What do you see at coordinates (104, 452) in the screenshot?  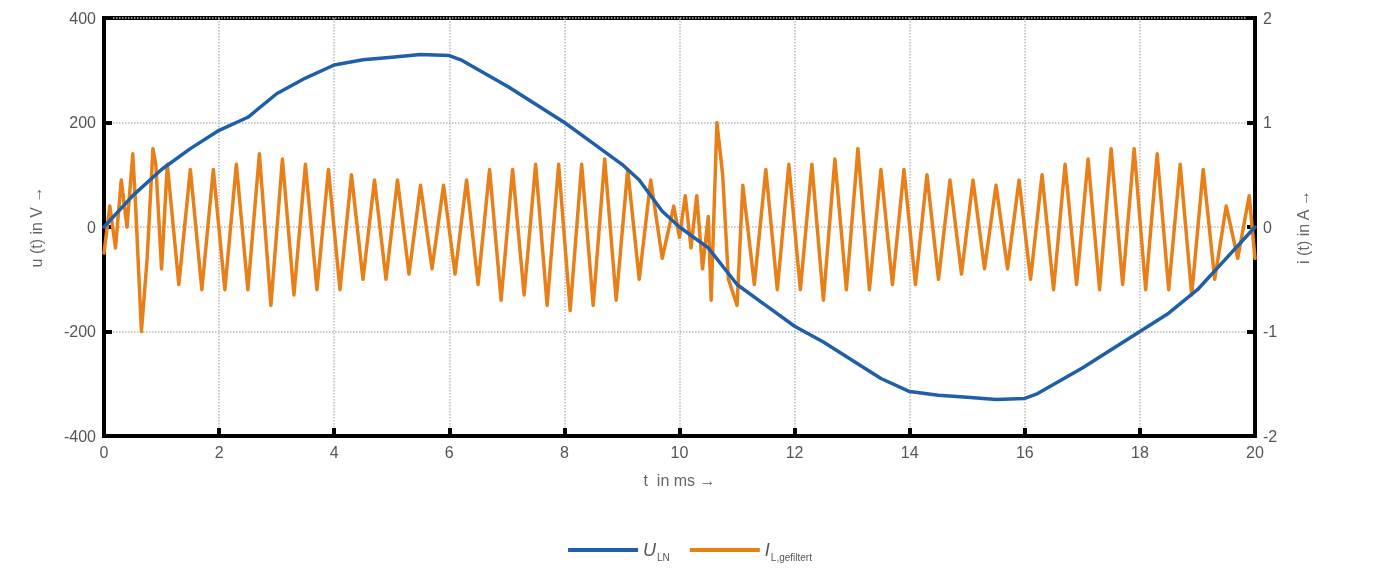 I see `x-tick-label: 0` at bounding box center [104, 452].